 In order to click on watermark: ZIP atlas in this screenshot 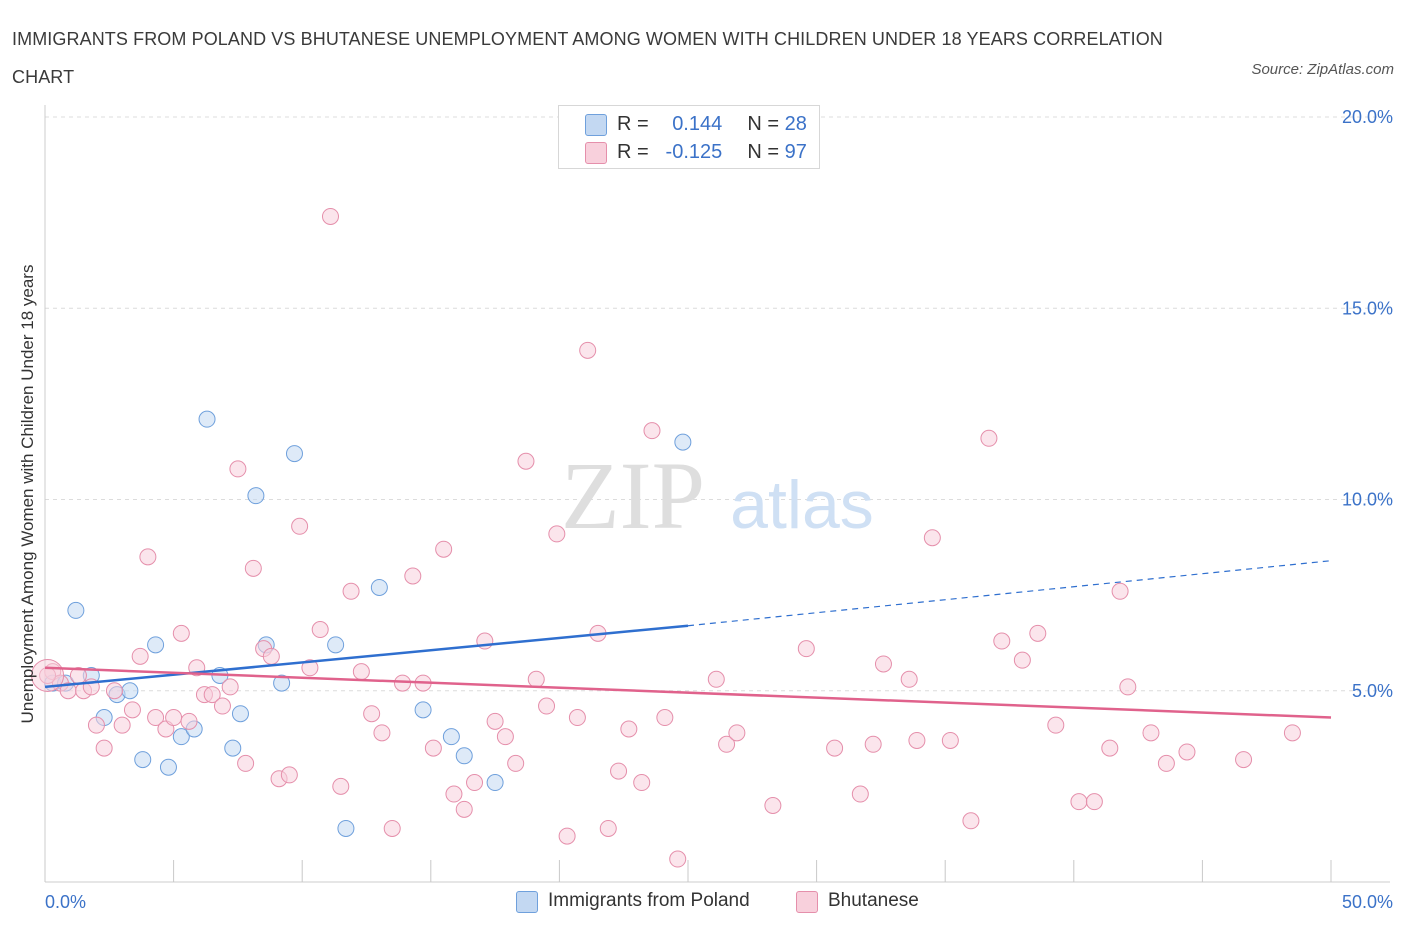, I will do `click(717, 495)`.